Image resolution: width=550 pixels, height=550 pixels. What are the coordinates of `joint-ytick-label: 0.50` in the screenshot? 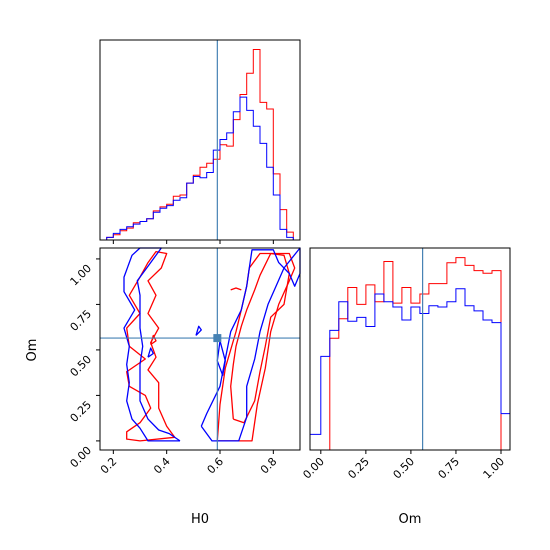 It's located at (81, 366).